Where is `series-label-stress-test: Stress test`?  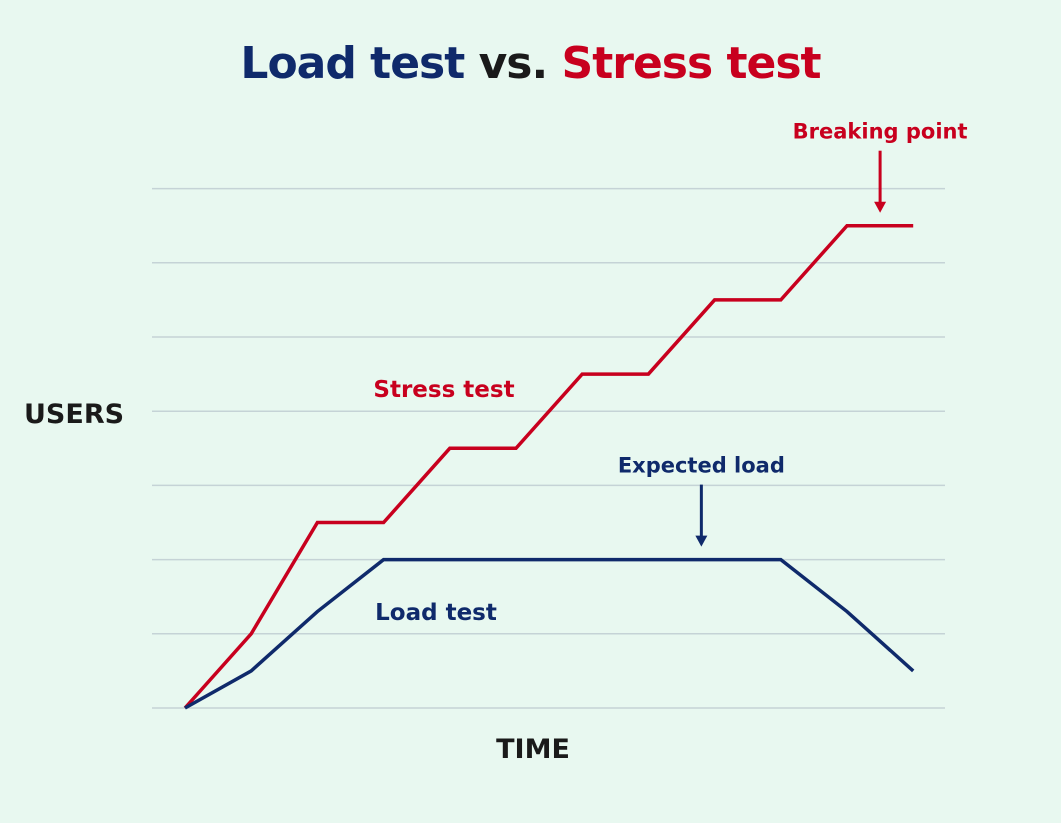
series-label-stress-test: Stress test is located at coordinates (443, 390).